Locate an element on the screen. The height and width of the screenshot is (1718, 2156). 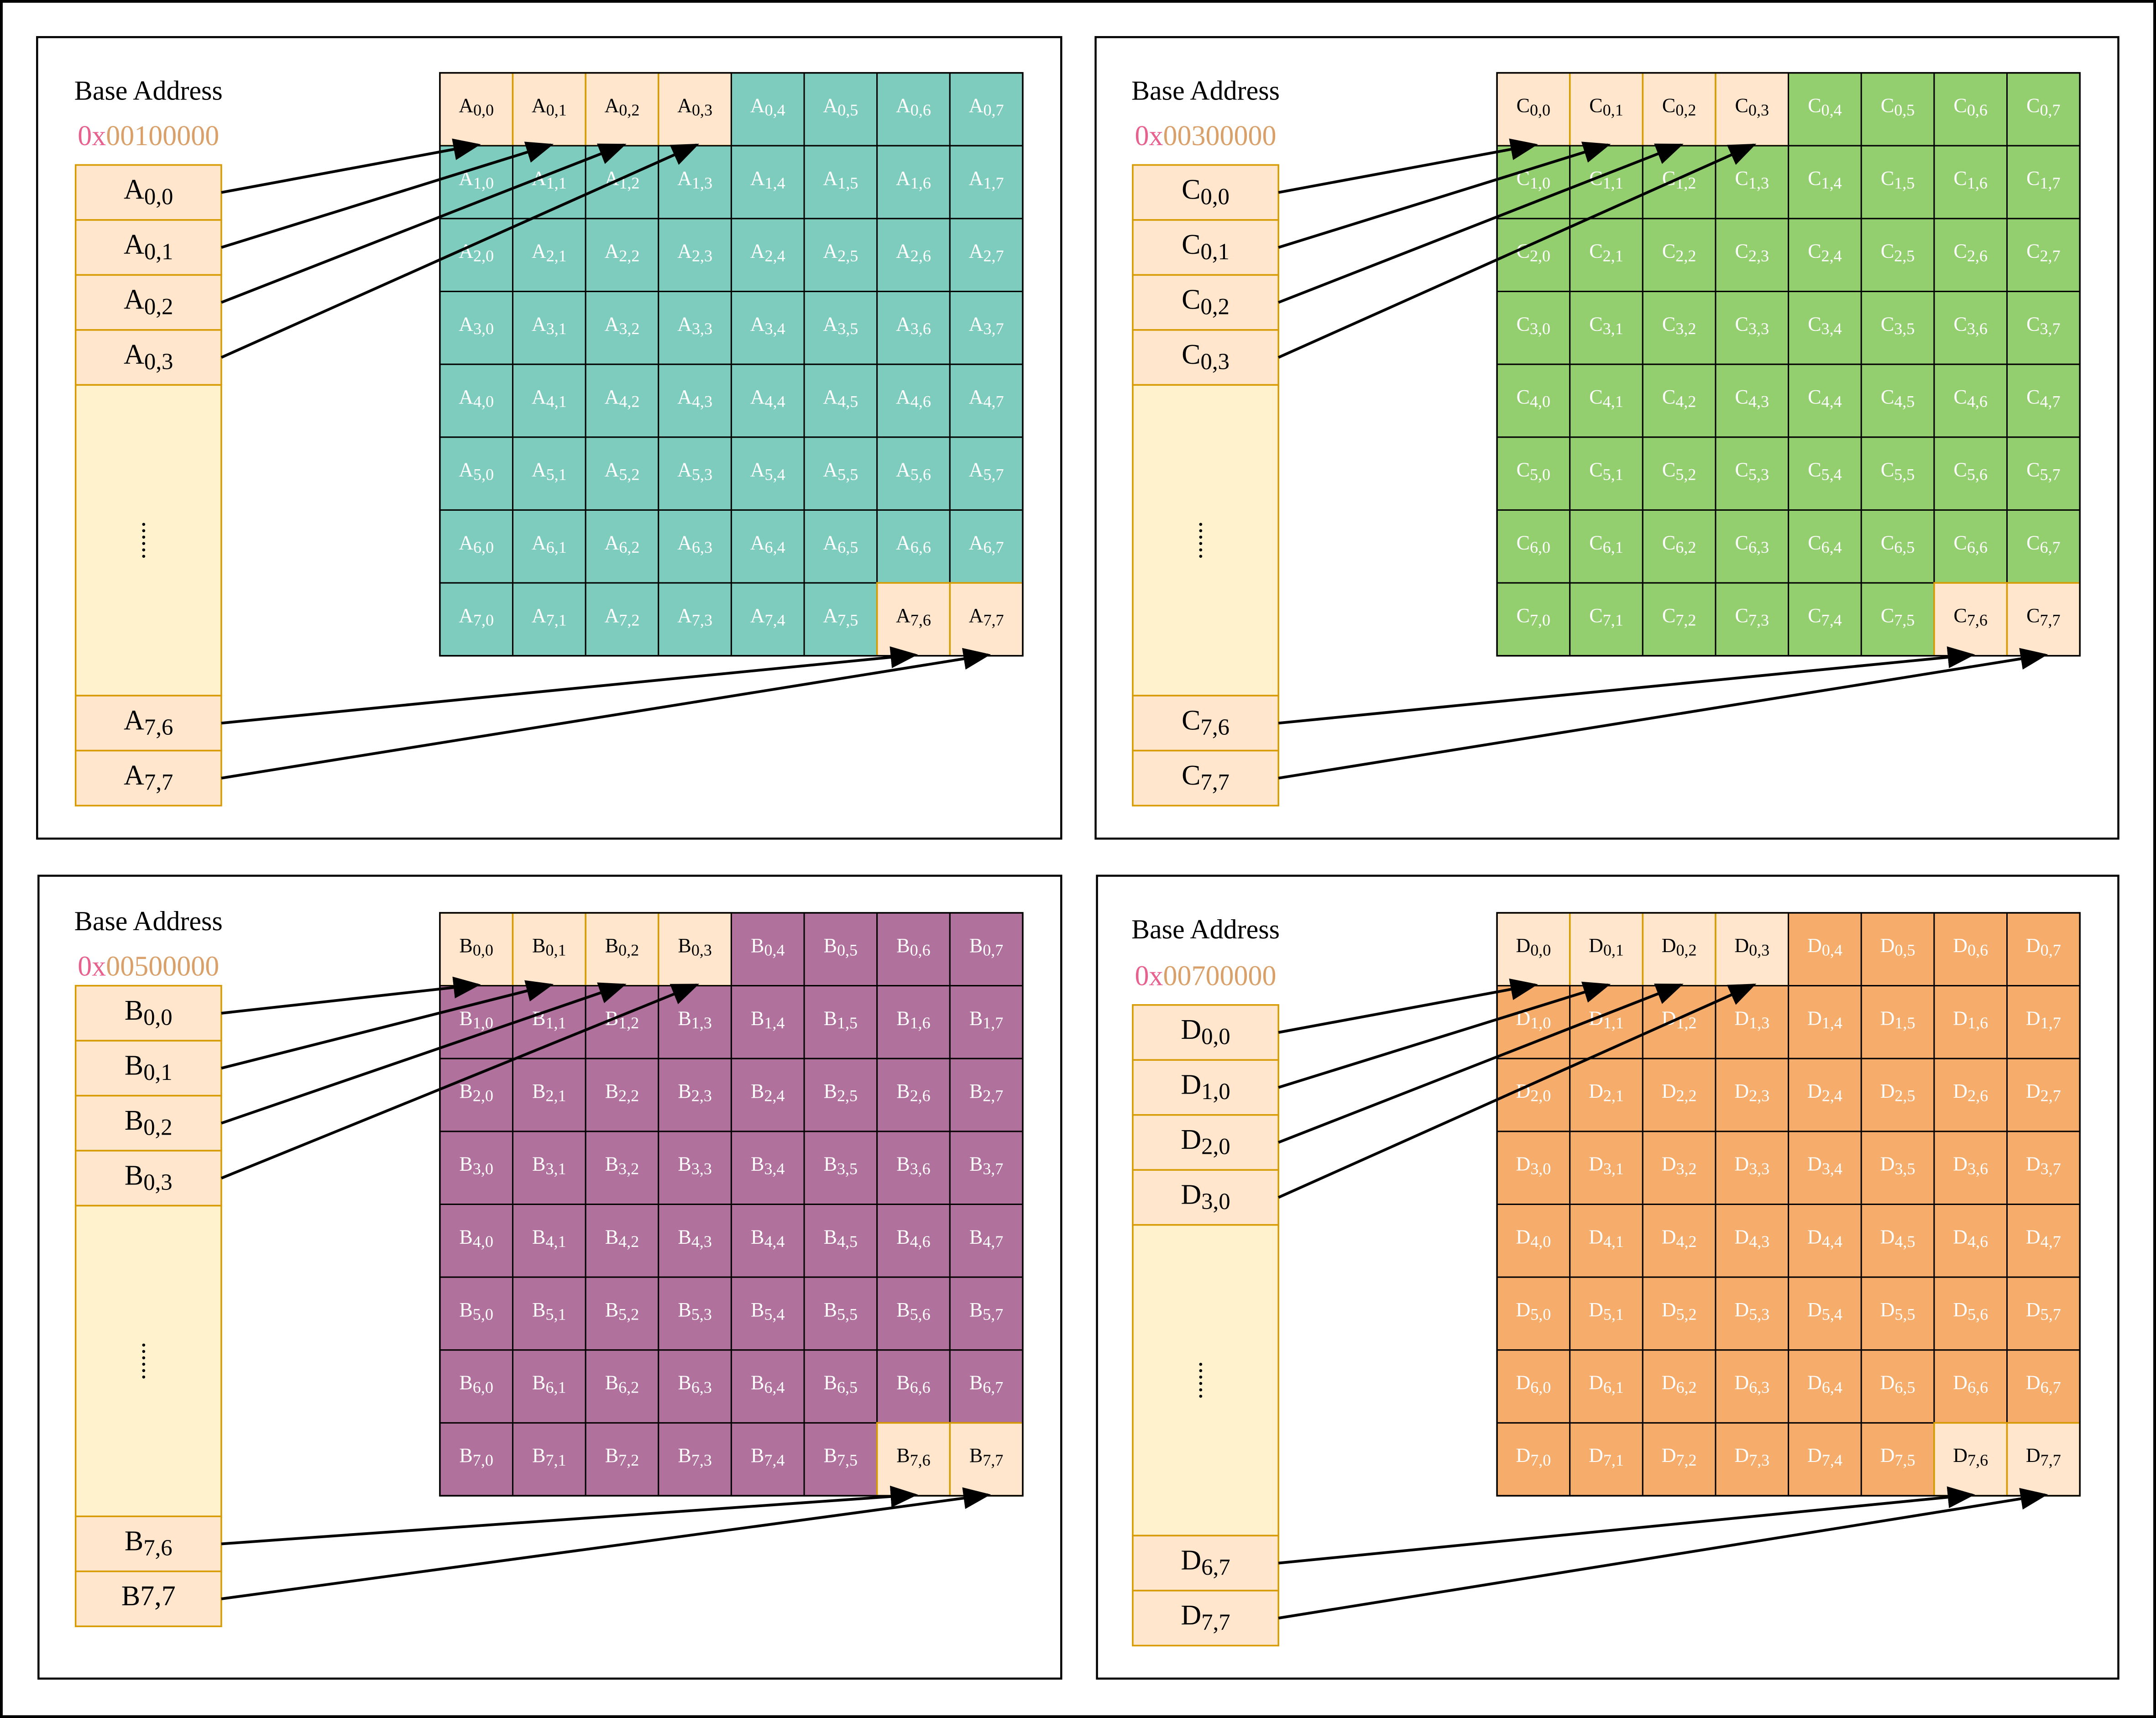
matrix-cell-label: C1,4 is located at coordinates (1825, 180).